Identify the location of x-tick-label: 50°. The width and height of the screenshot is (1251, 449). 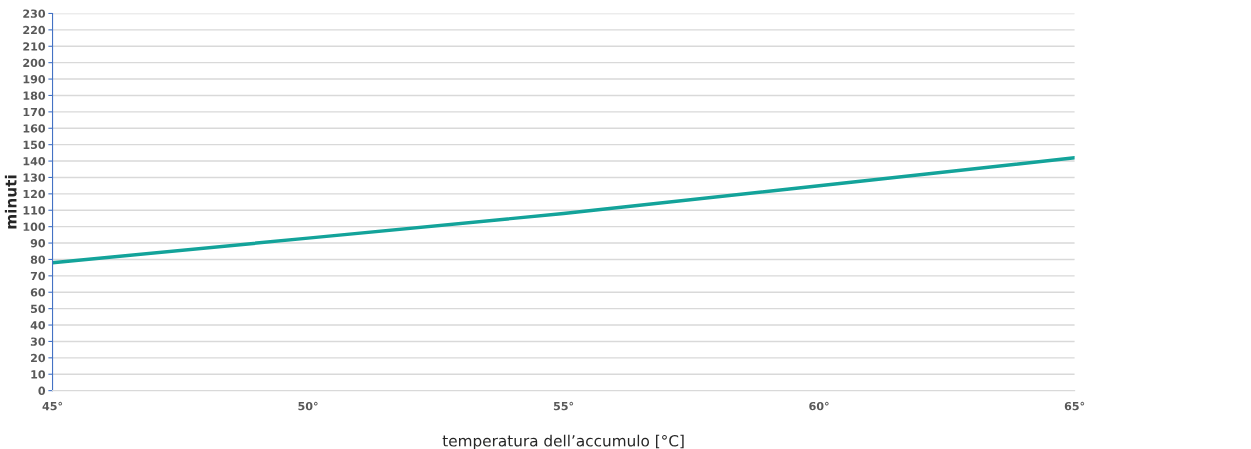
(308, 406).